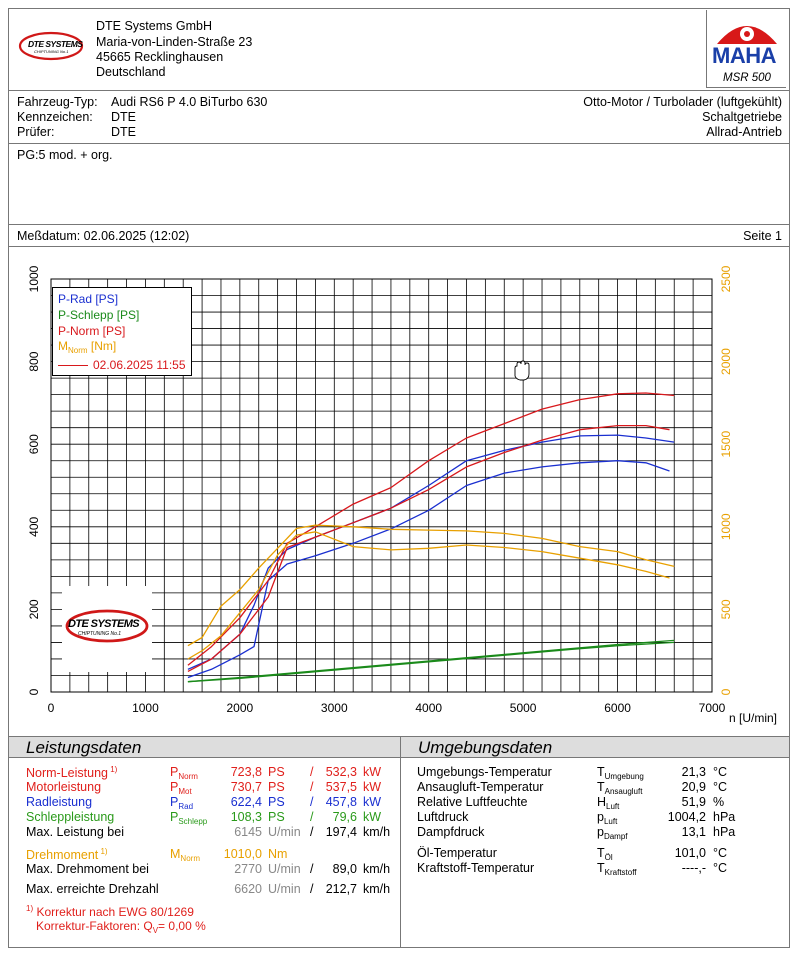 The image size is (798, 956). Describe the element at coordinates (620, 788) in the screenshot. I see `env-symbol: TAnsaugluft` at that location.